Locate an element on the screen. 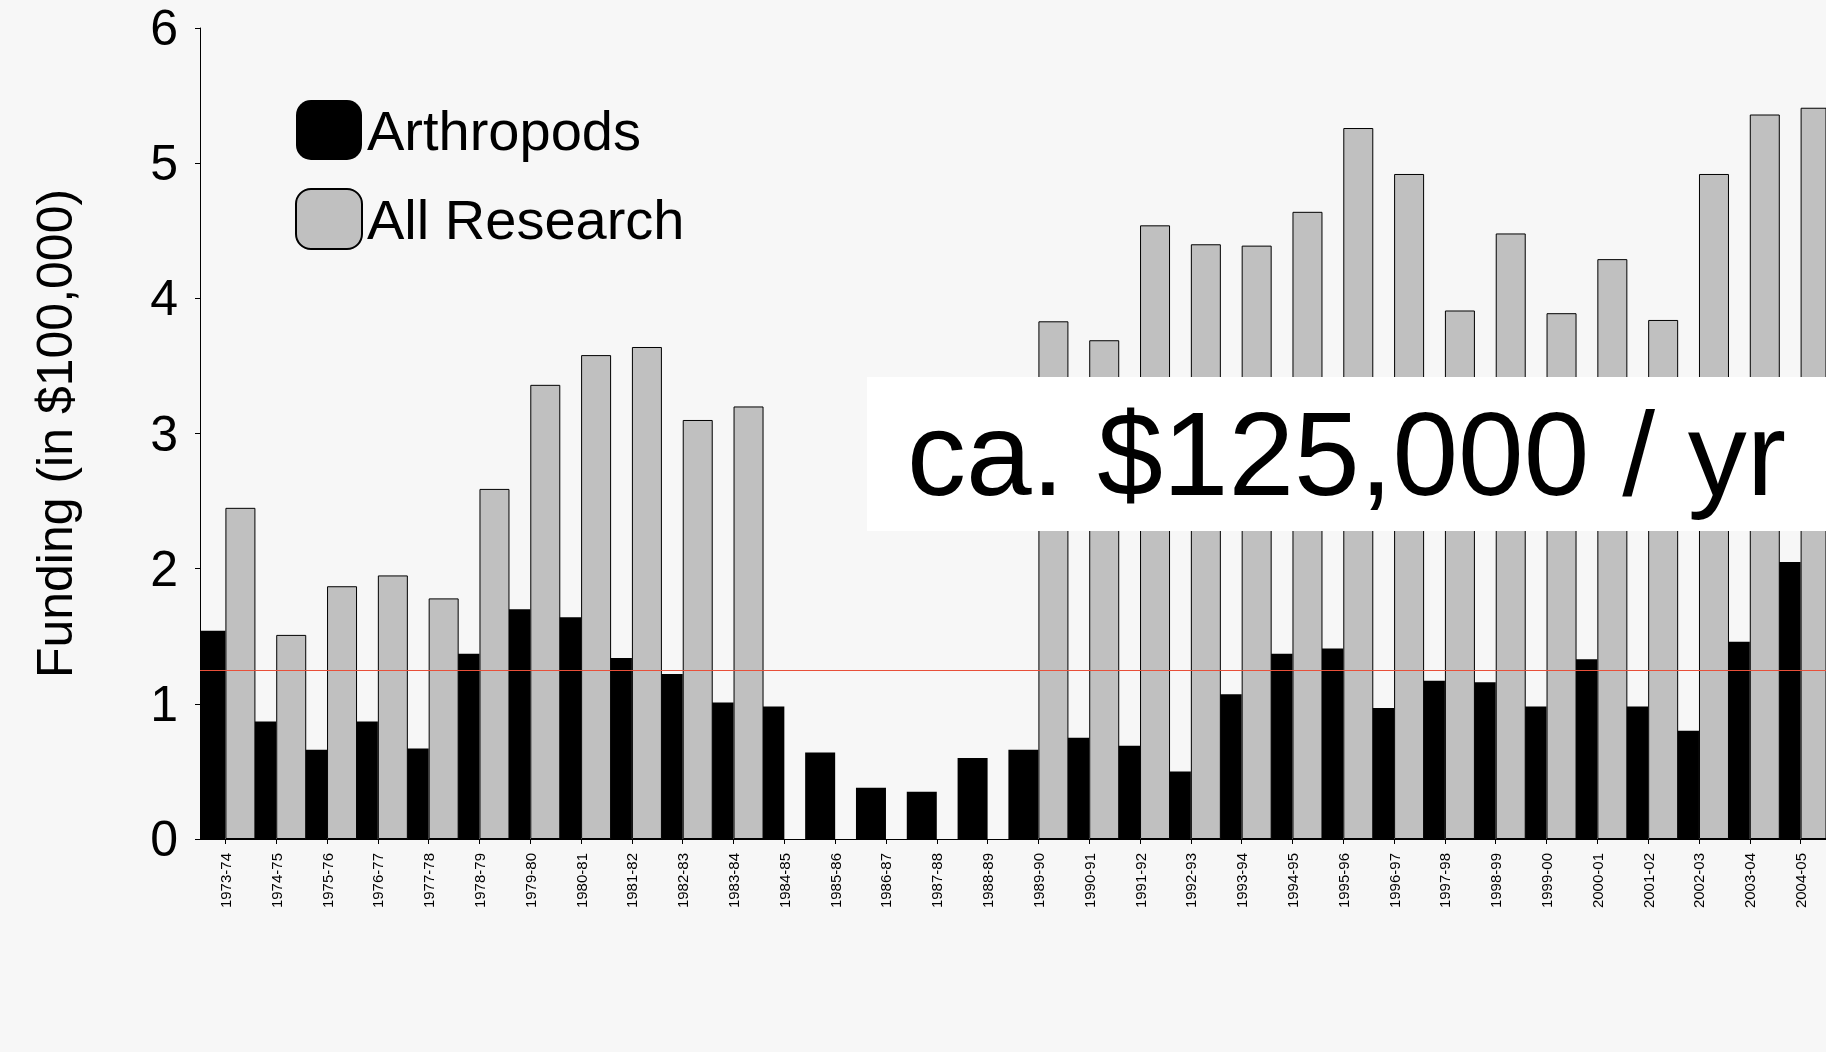 This screenshot has width=1826, height=1052. x-tick-label: 1978-79 is located at coordinates (479, 881).